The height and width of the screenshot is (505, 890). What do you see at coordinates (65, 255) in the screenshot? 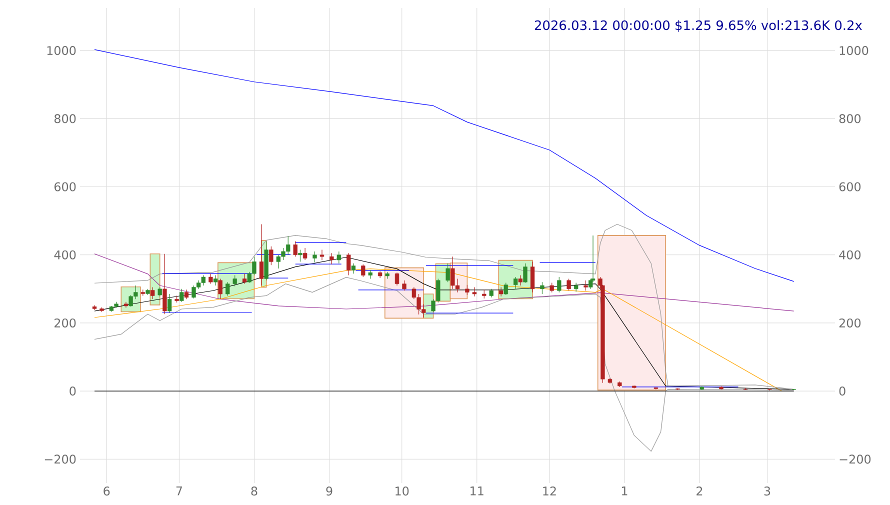
I see `y-tick-label: 400` at bounding box center [65, 255].